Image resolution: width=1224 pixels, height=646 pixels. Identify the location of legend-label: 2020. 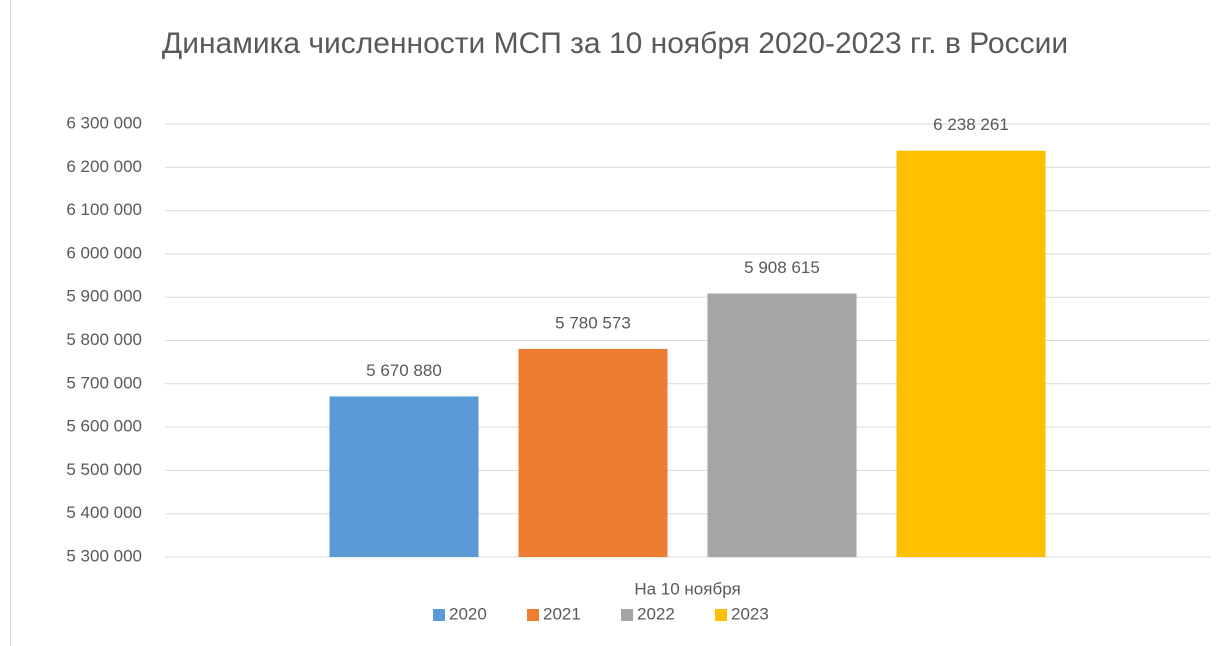
(468, 613).